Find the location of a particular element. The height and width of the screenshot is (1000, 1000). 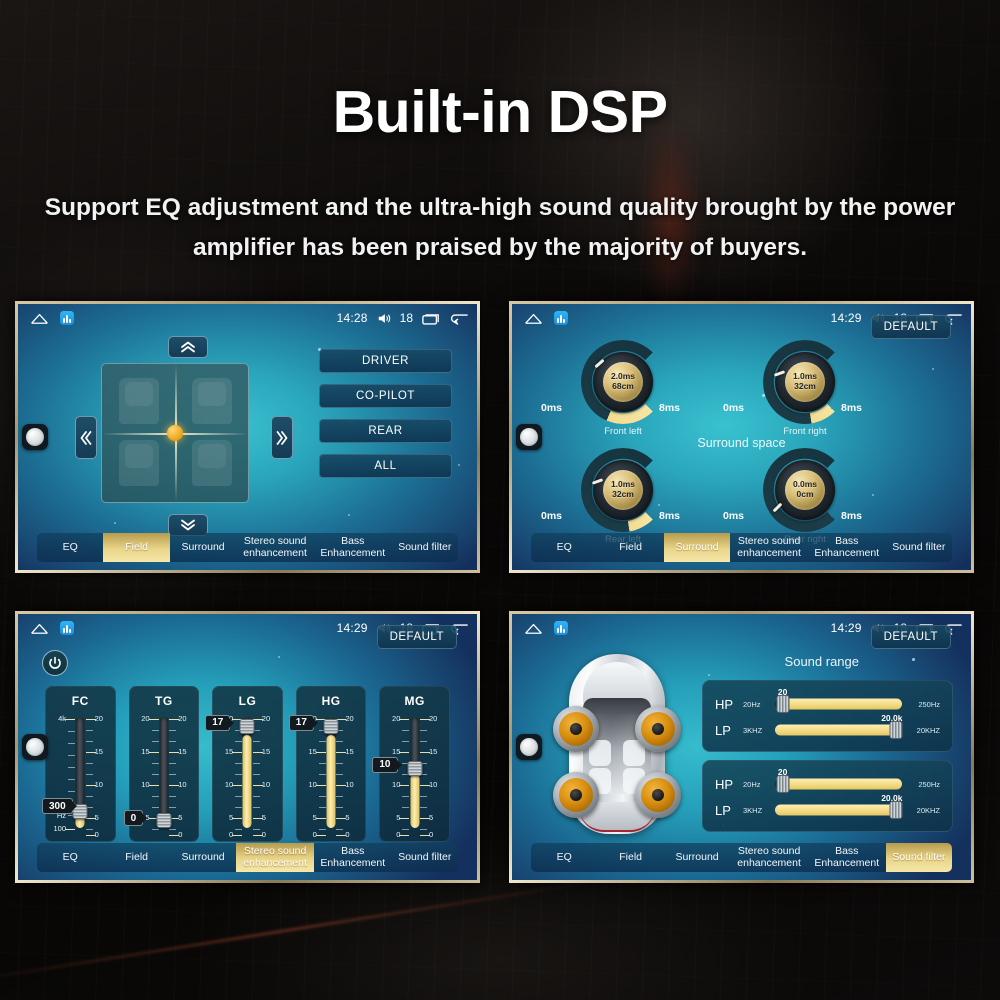

scale-unit: Hz is located at coordinates (61, 815).